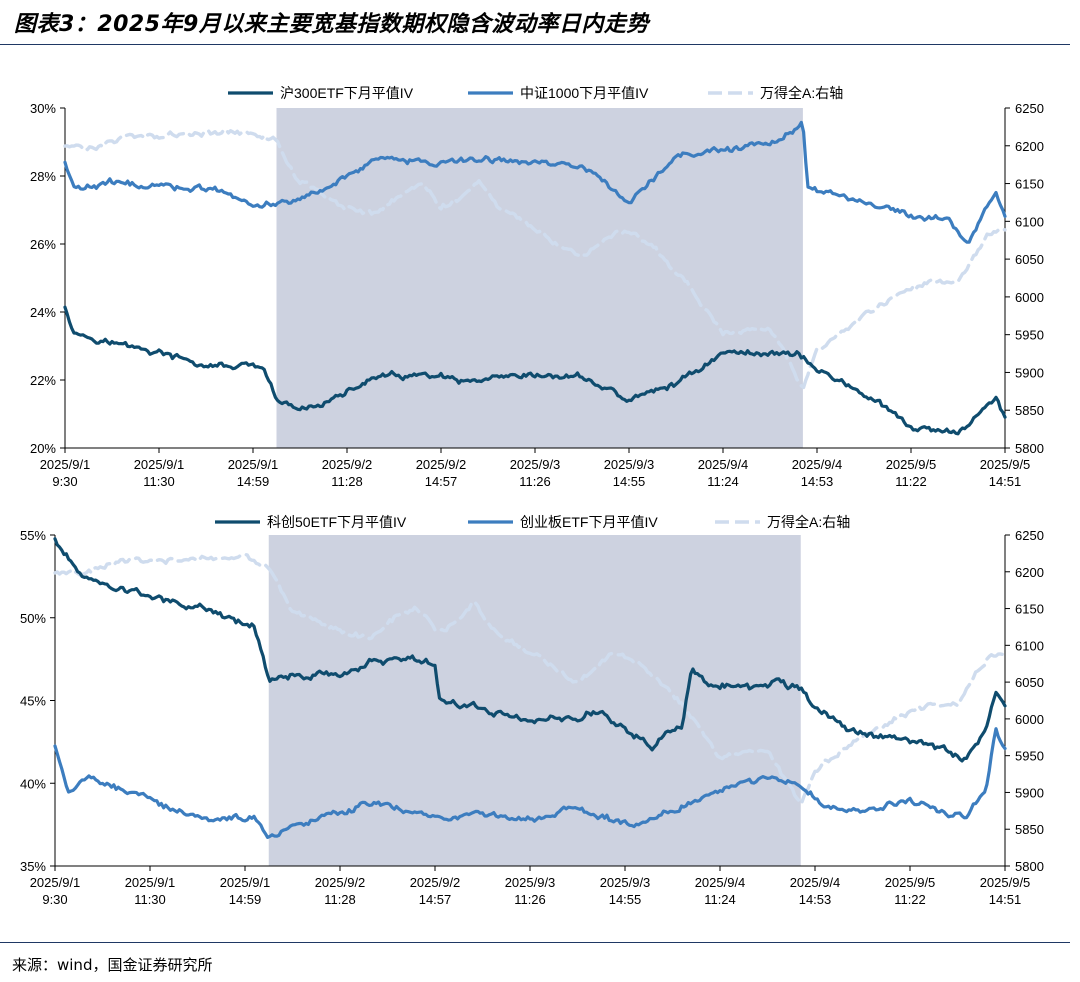  I want to click on legend-label: 中证1000下月平值IV, so click(584, 93).